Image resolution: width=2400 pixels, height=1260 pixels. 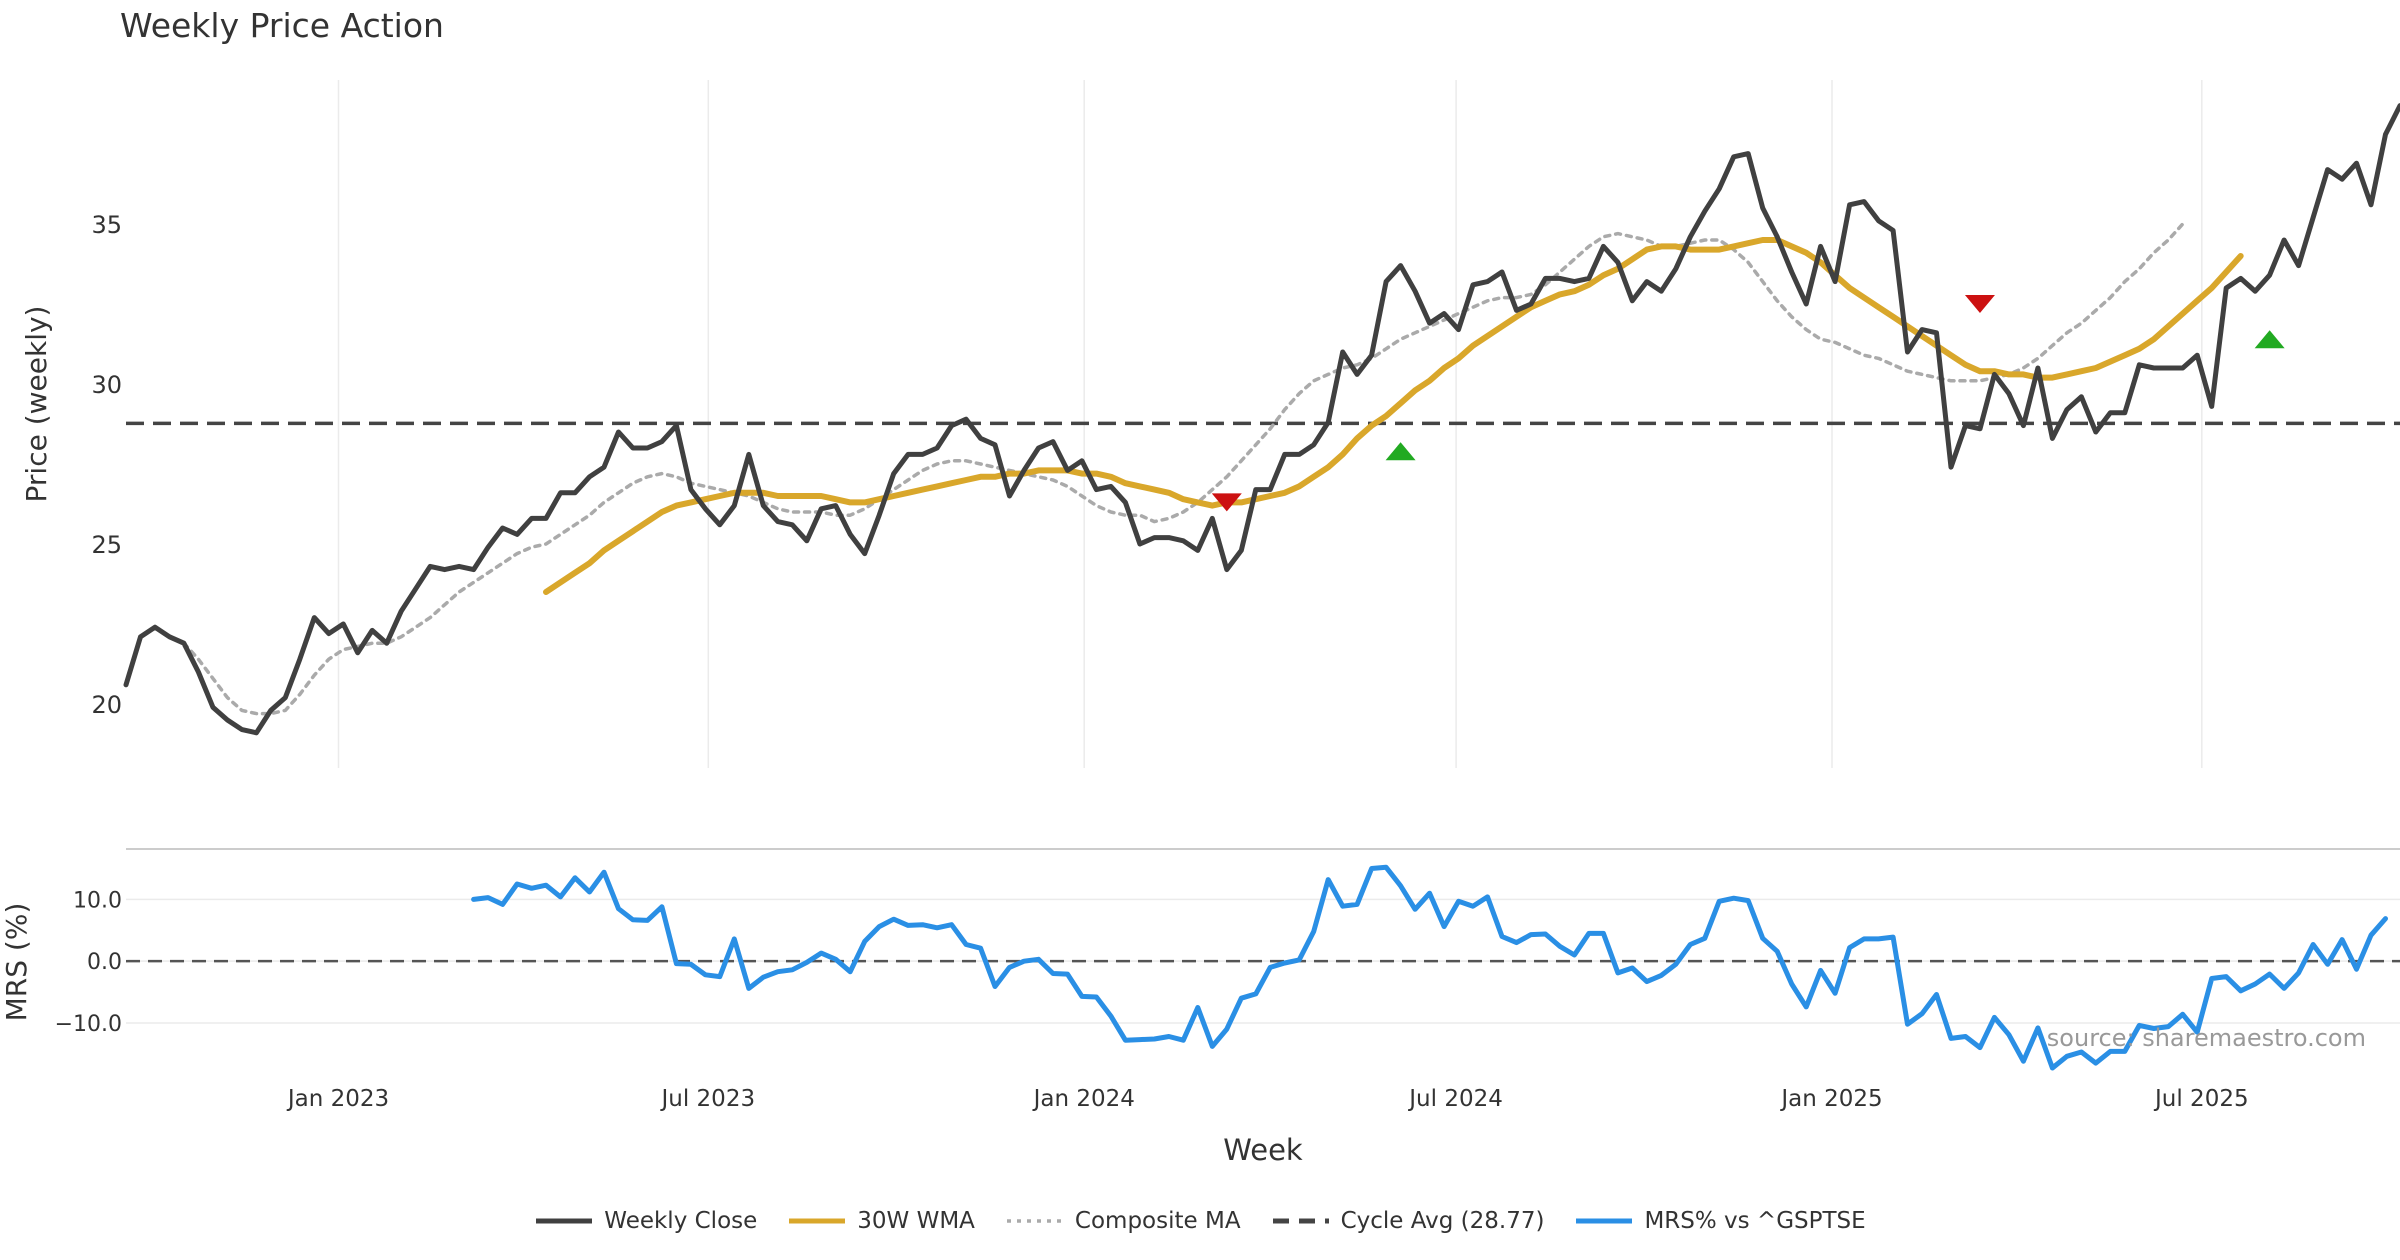 What do you see at coordinates (282, 25) in the screenshot?
I see `chart-title: Weekly Price Action` at bounding box center [282, 25].